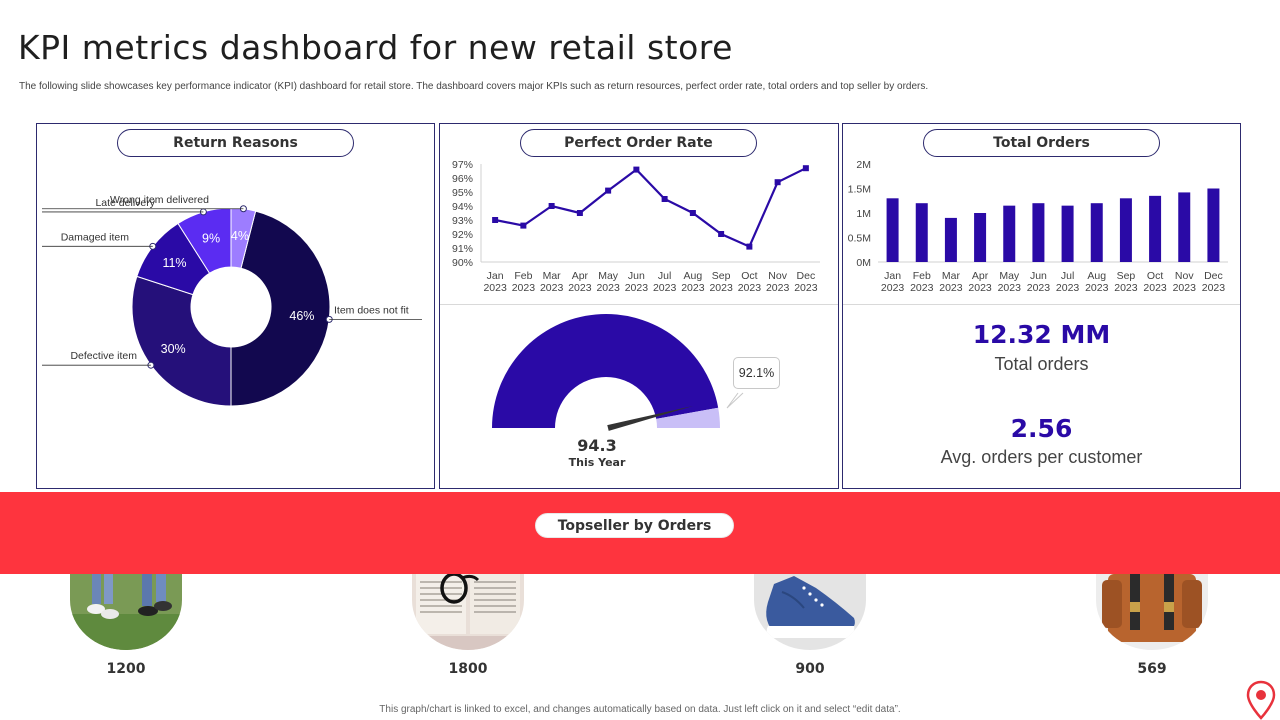 The width and height of the screenshot is (1280, 720). Describe the element at coordinates (1041, 457) in the screenshot. I see `avg-orders-label: Avg. orders per customer` at that location.